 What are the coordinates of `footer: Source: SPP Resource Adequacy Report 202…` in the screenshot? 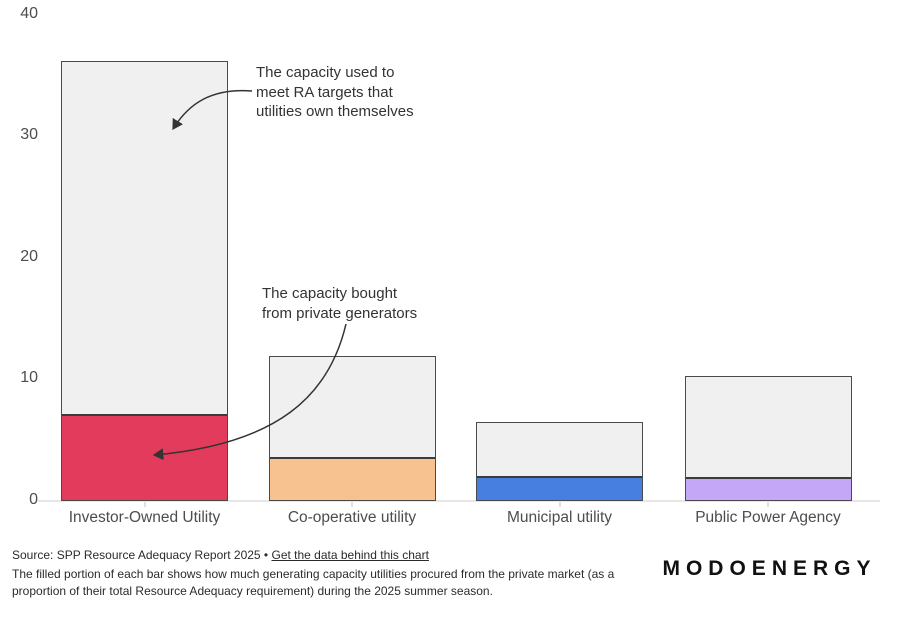 It's located at (336, 573).